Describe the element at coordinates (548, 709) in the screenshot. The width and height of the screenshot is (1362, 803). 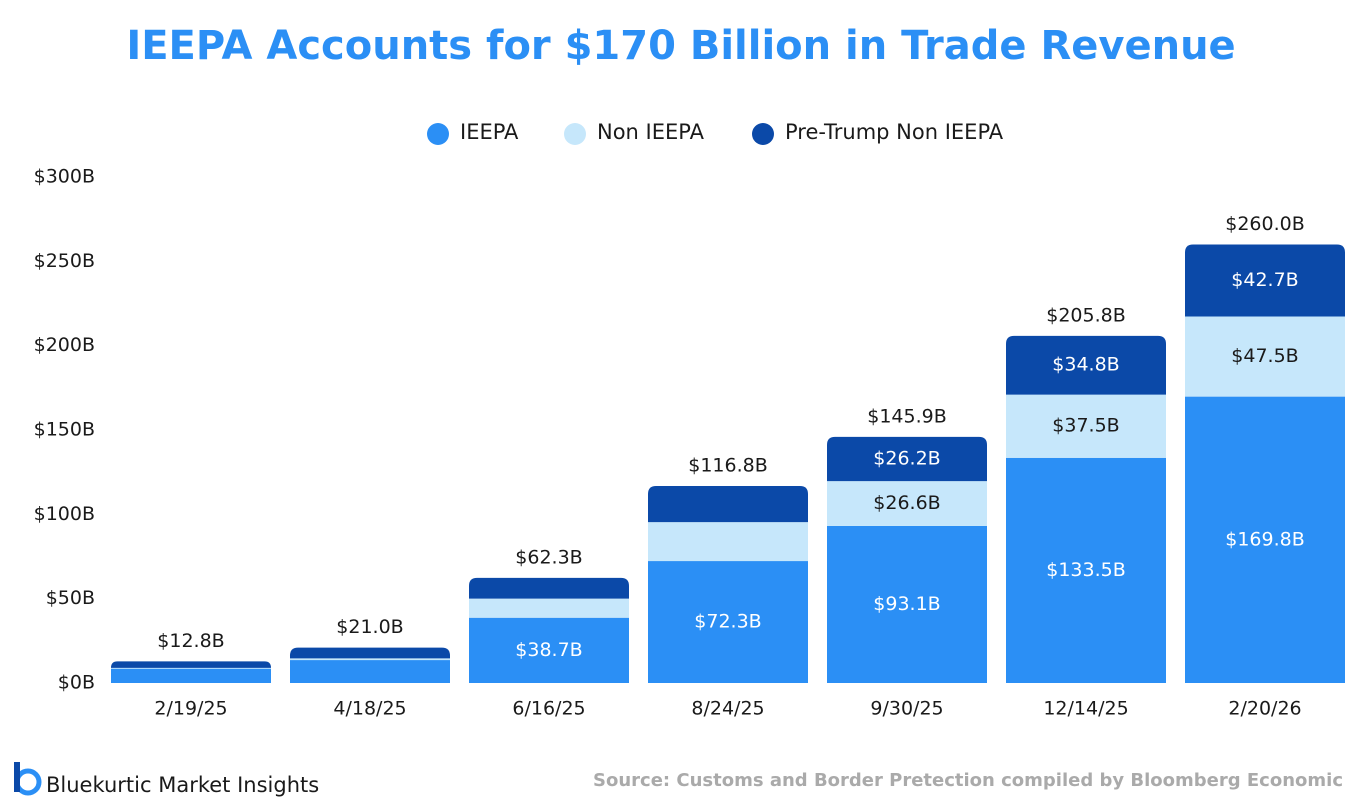
I see `x-tick-label: 6/16/25` at that location.